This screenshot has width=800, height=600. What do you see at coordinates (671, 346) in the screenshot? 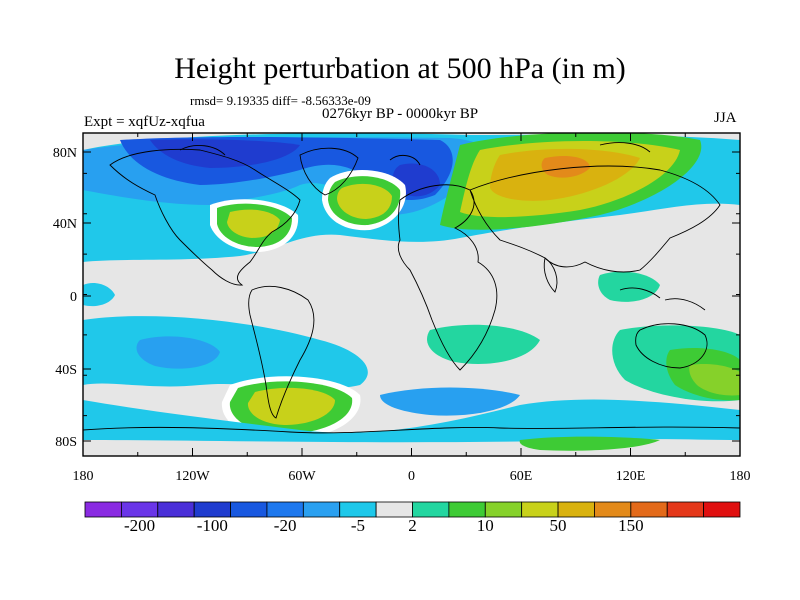
I see `australia-coast` at bounding box center [671, 346].